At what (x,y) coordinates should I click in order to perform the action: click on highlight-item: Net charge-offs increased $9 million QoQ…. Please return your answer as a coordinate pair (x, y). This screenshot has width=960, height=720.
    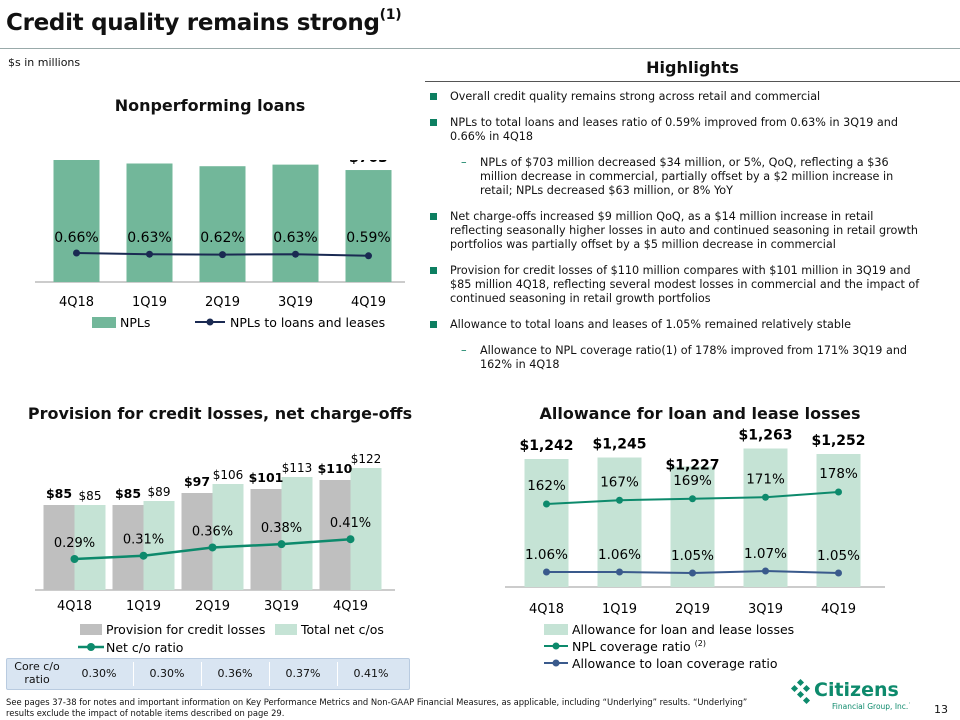
    Looking at the image, I should click on (678, 231).